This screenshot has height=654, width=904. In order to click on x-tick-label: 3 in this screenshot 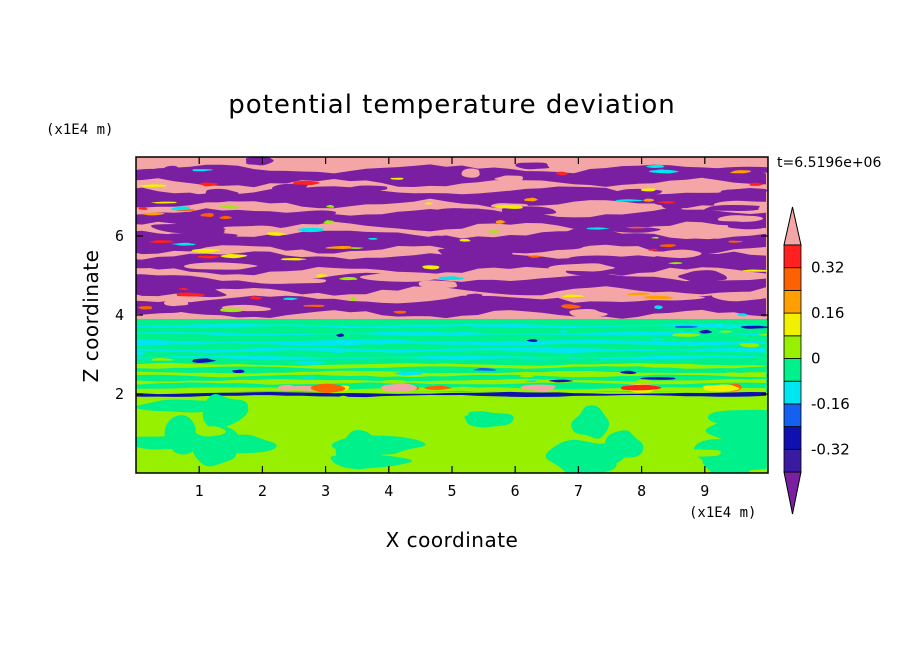, I will do `click(325, 491)`.